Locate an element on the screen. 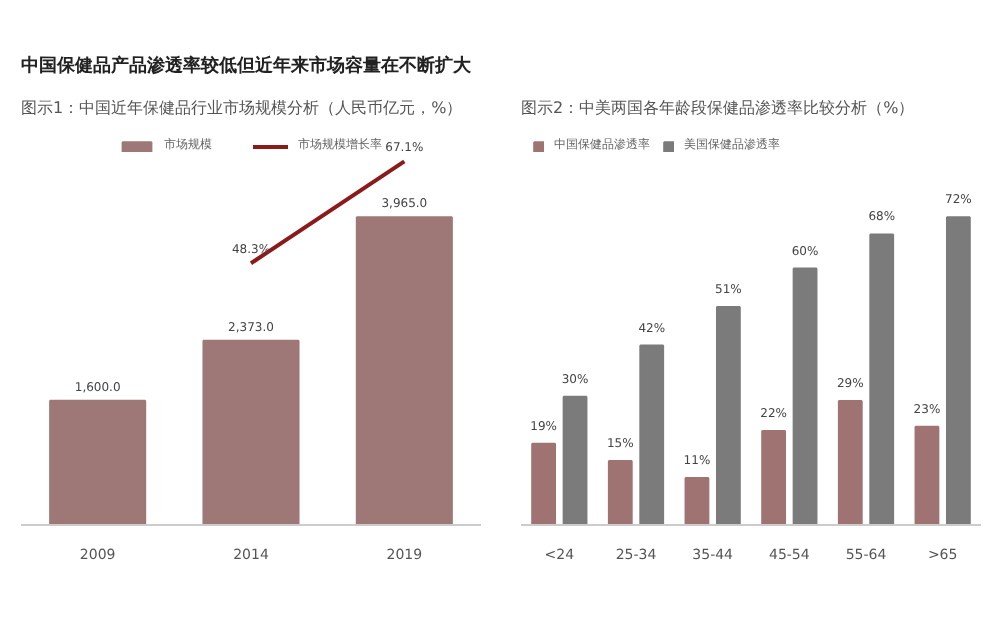 This screenshot has width=1000, height=636. chart-title: 中国保健品产品渗透率较低但近年来市场容量在不断扩大 is located at coordinates (247, 66).